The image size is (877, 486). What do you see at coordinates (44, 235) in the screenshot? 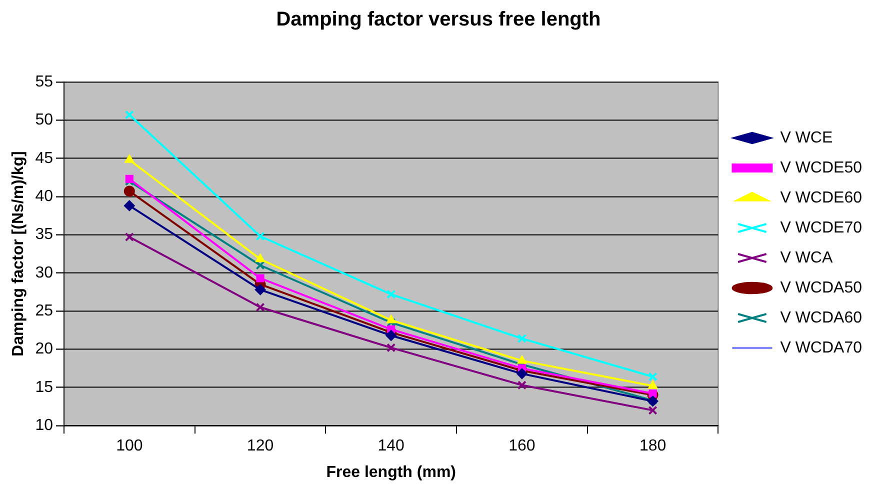
I see `y-tick-label: 35` at bounding box center [44, 235].